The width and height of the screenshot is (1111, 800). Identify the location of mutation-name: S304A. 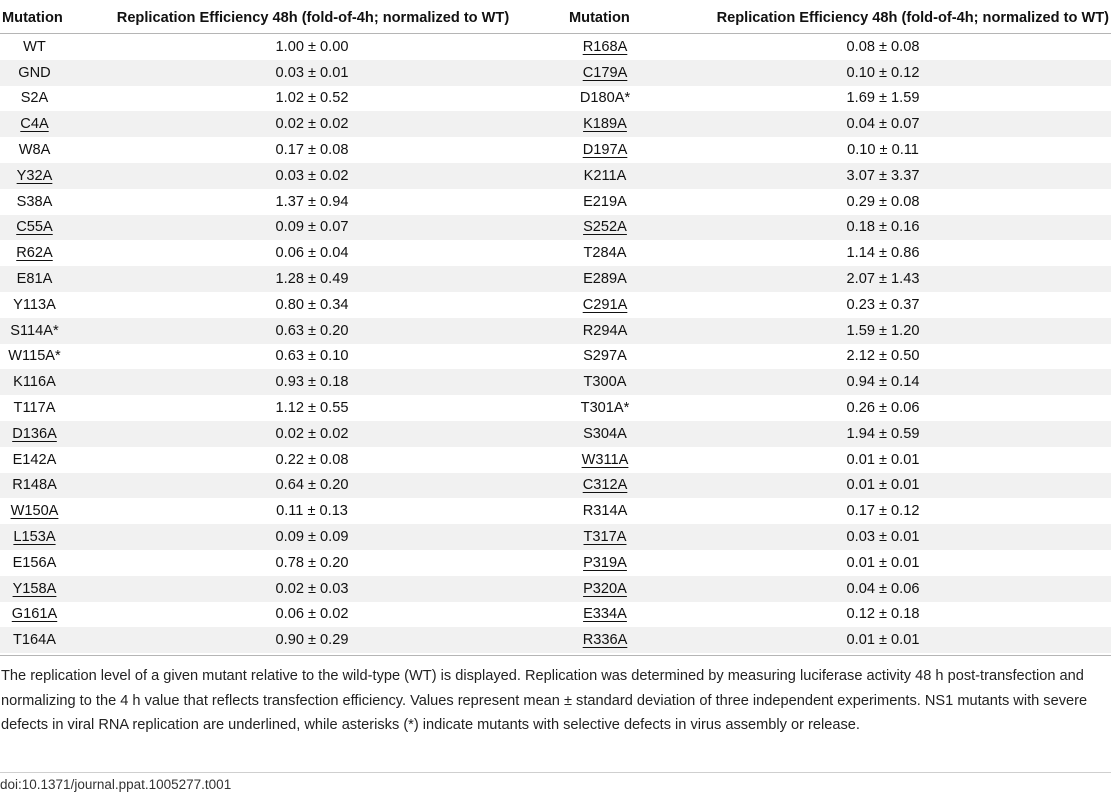
(605, 433).